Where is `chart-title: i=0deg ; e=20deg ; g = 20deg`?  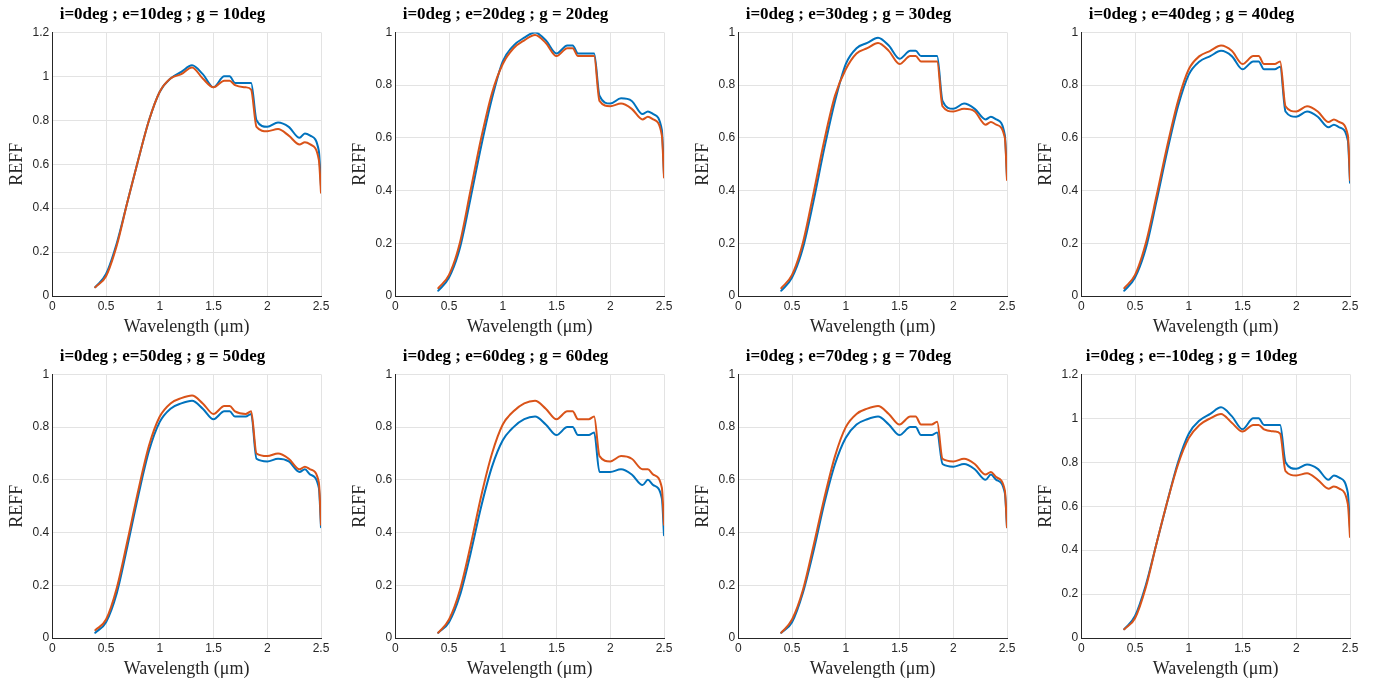 chart-title: i=0deg ; e=20deg ; g = 20deg is located at coordinates (505, 13).